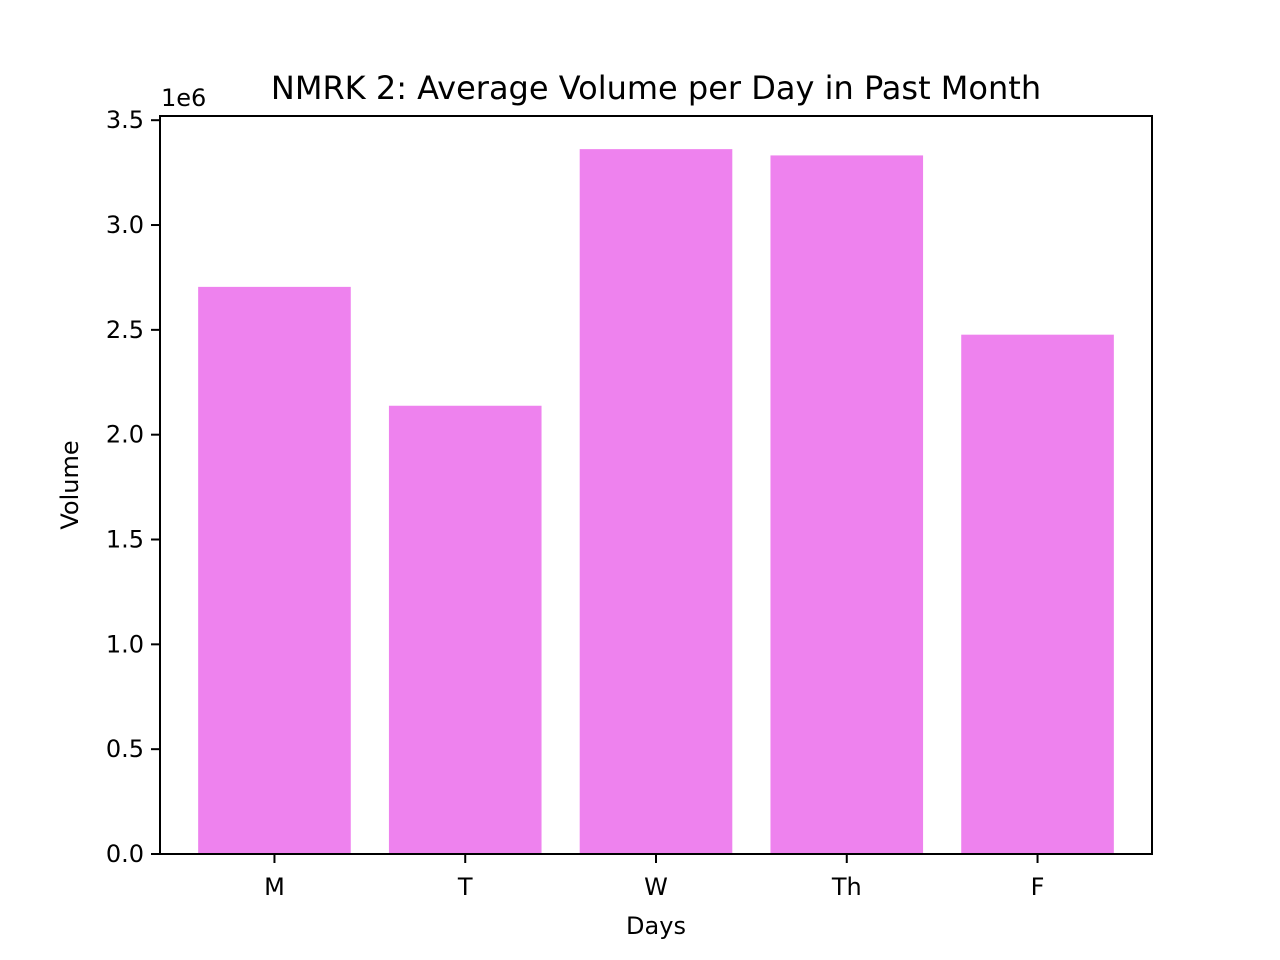 The width and height of the screenshot is (1280, 960). Describe the element at coordinates (846, 887) in the screenshot. I see `x-tick-label: Th` at that location.